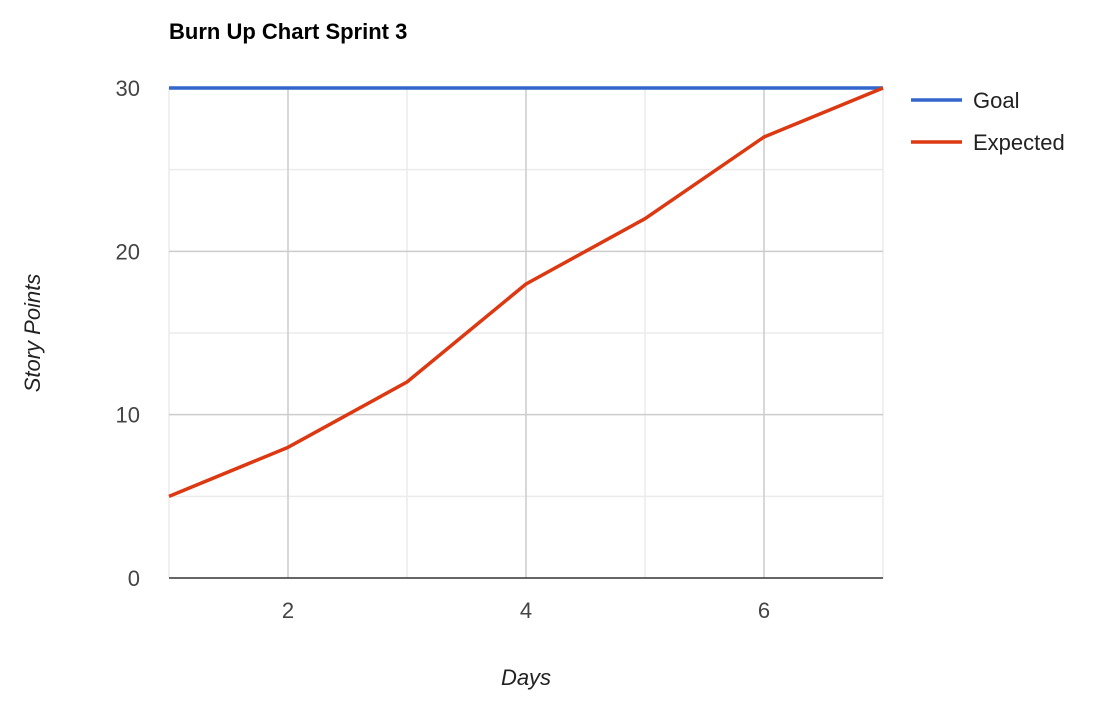  I want to click on y-axis-label: Story Points, so click(32, 333).